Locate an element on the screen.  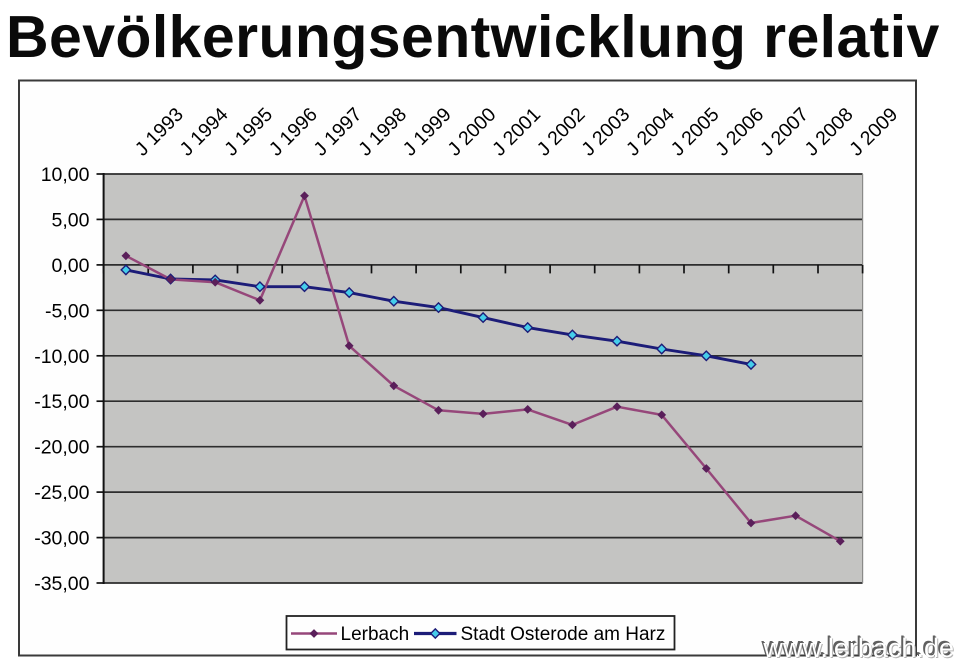
svg-text: -35,00 is located at coordinates (61, 584).